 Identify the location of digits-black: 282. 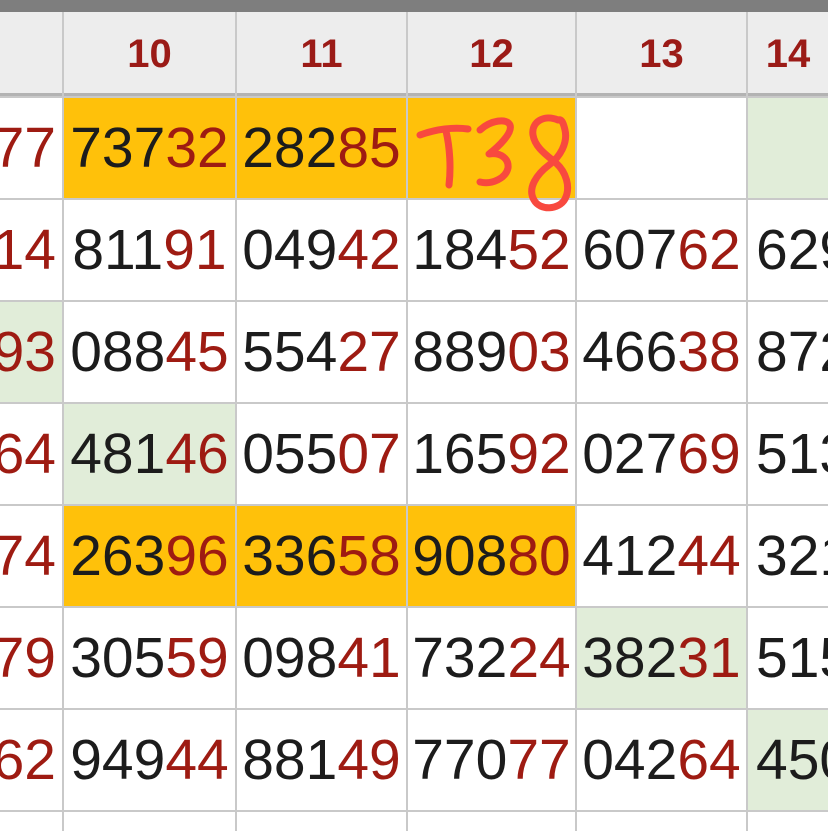
(290, 148).